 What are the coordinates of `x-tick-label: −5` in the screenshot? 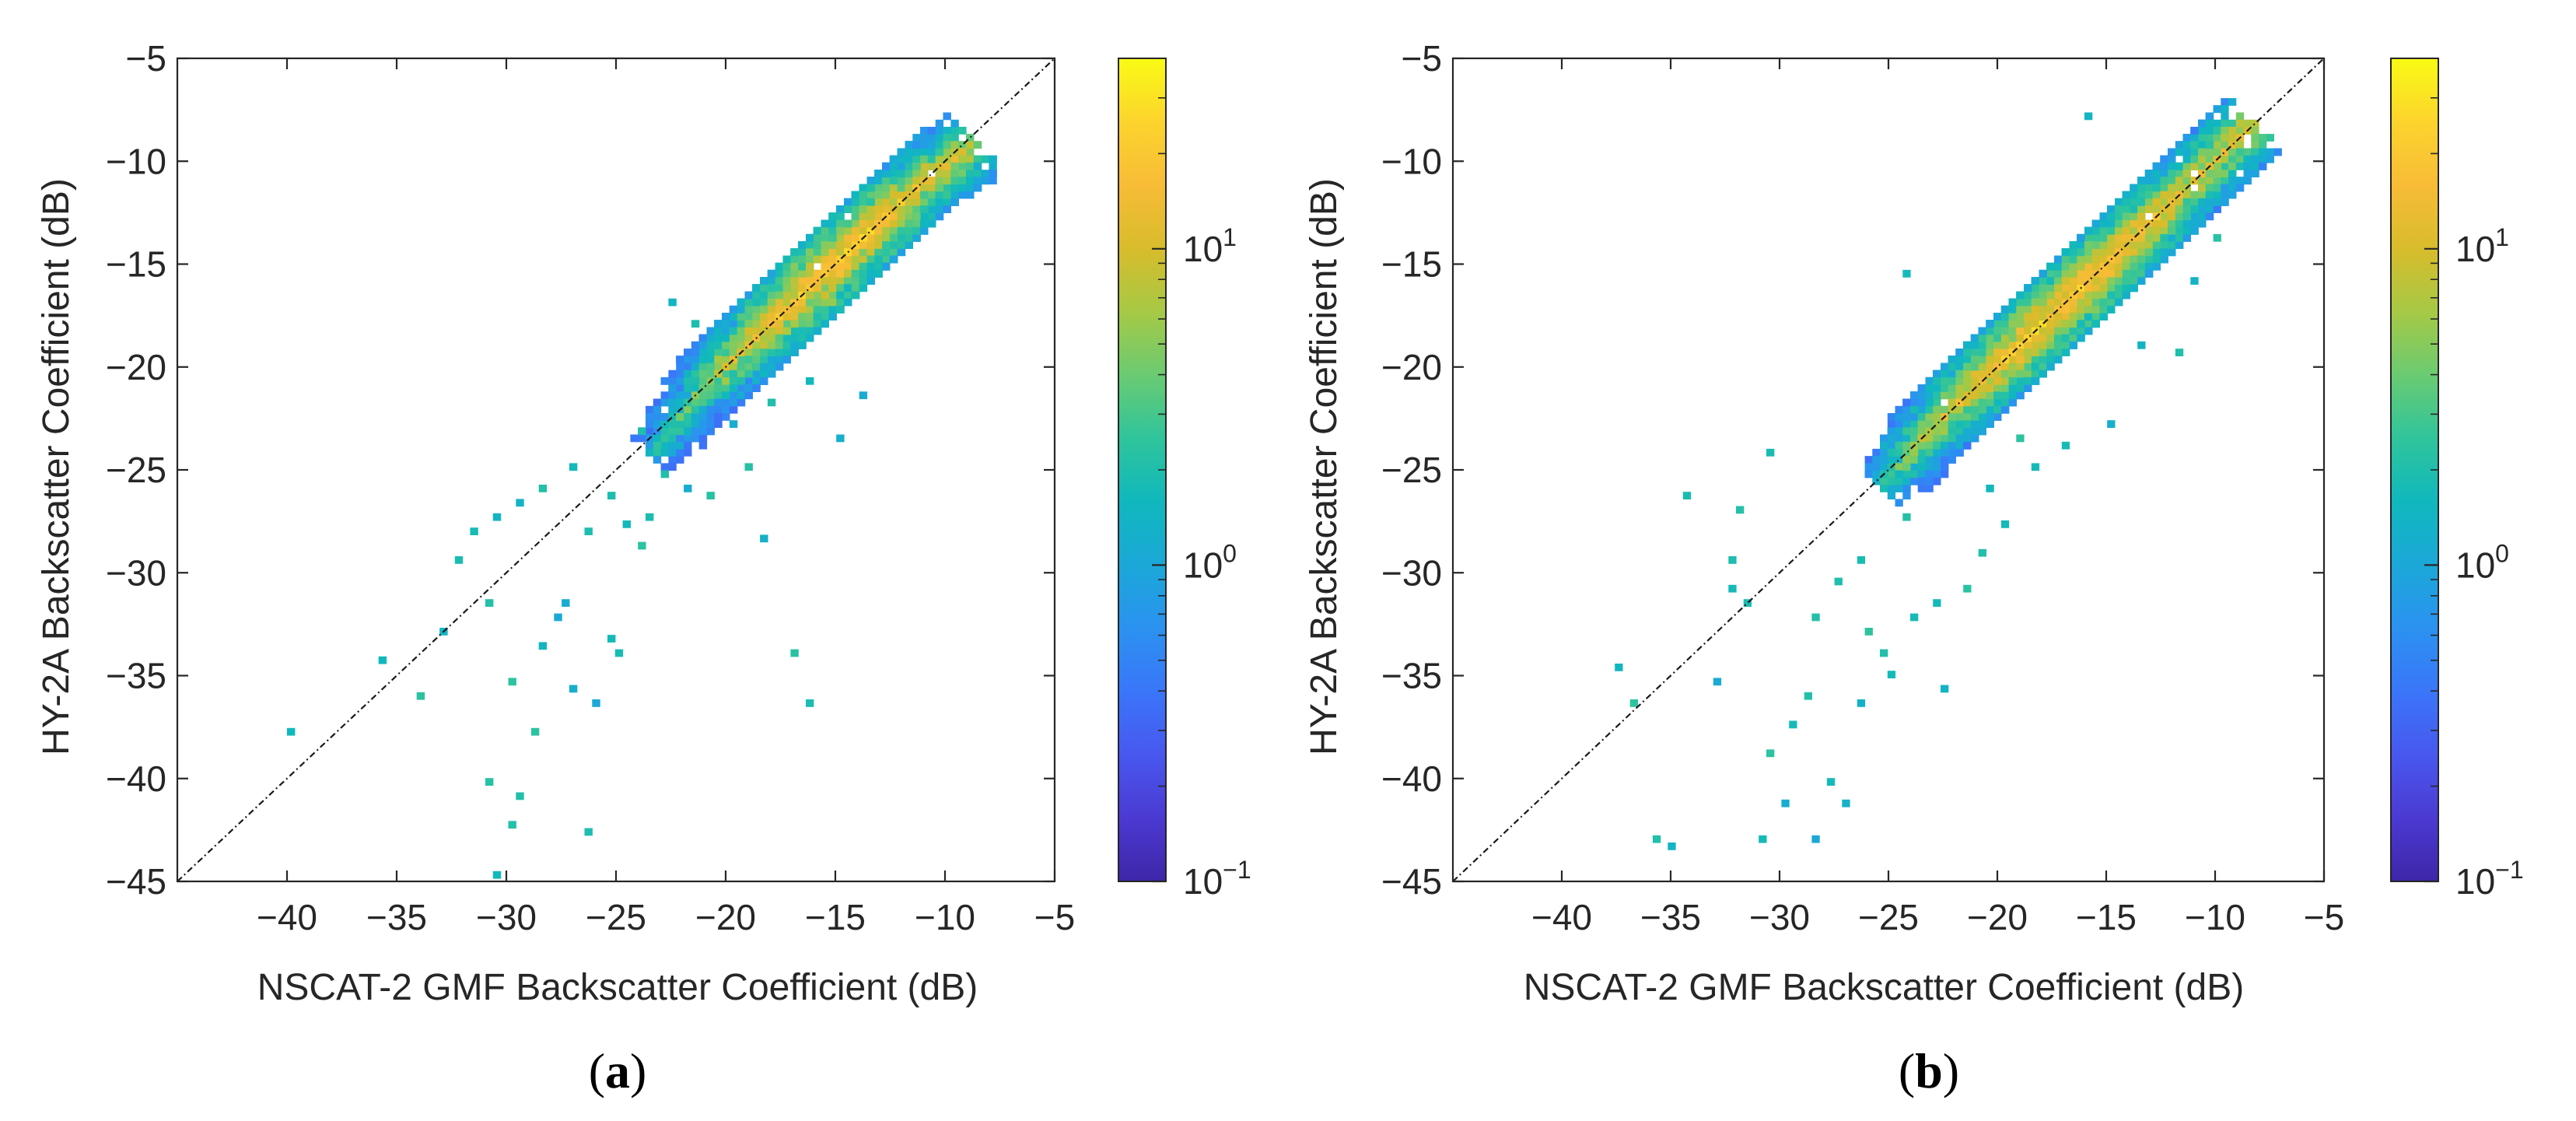 It's located at (2324, 917).